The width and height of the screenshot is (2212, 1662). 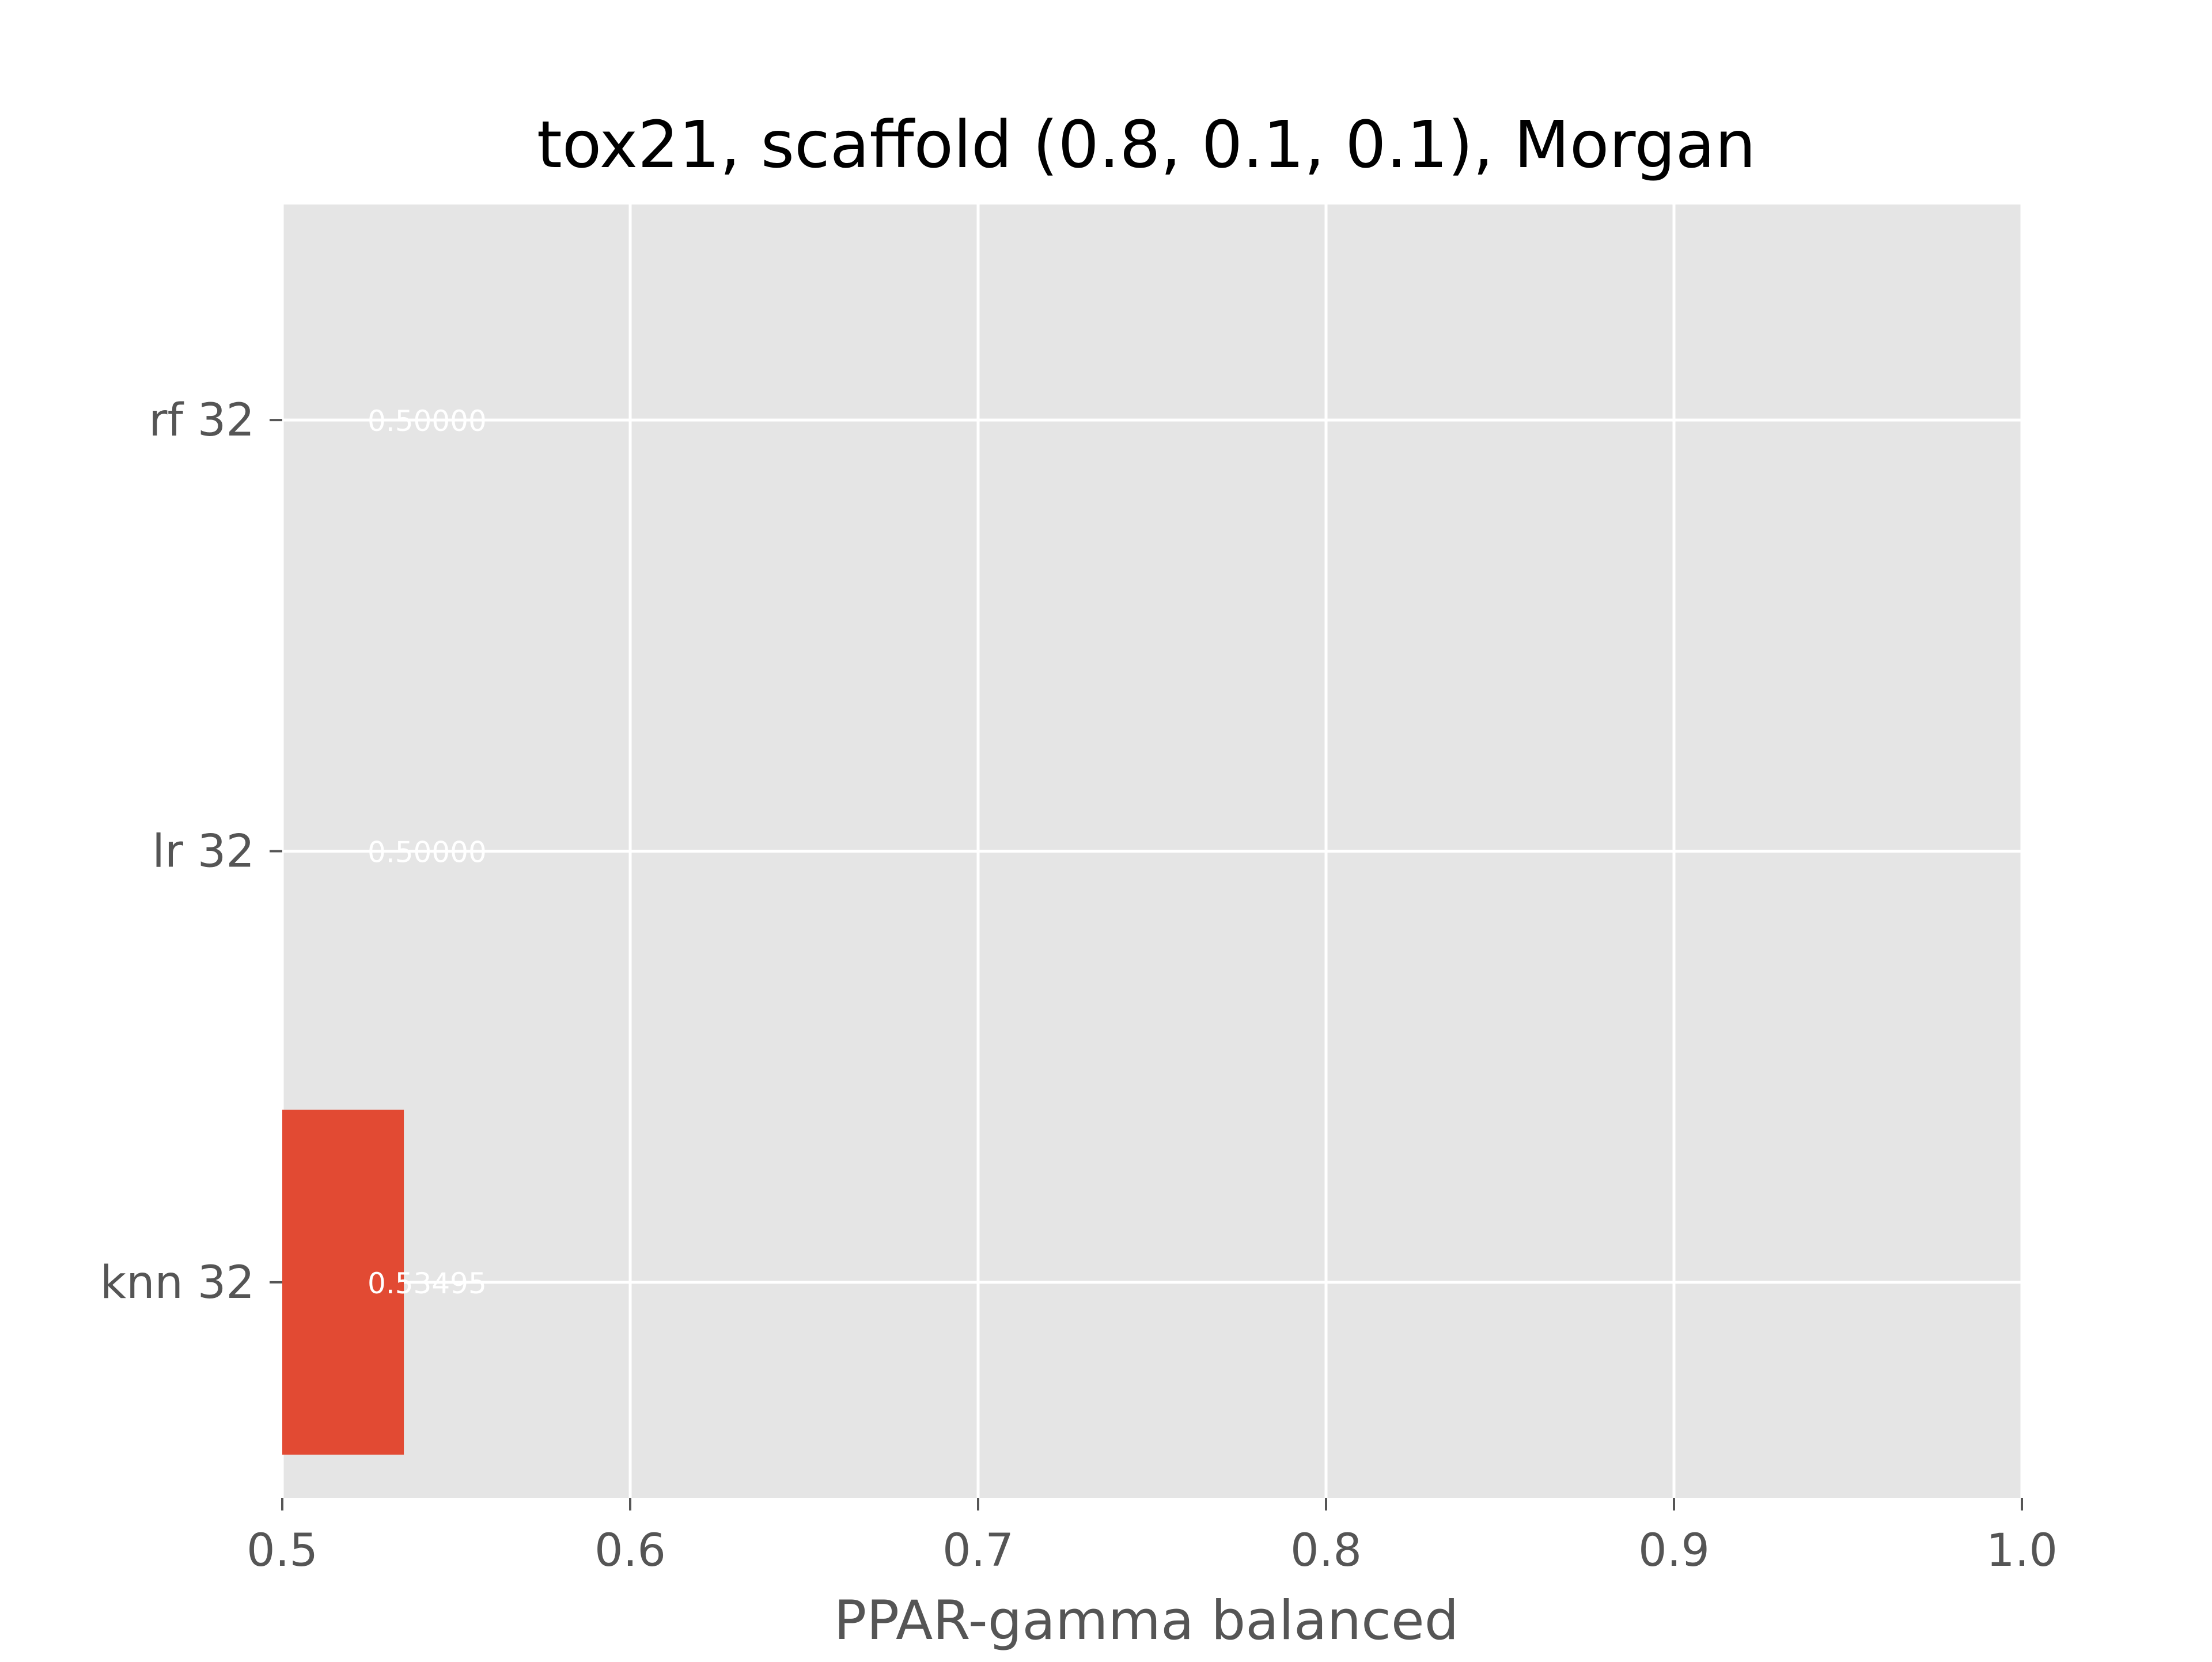 What do you see at coordinates (282, 1551) in the screenshot?
I see `x-tick-label: 0.5` at bounding box center [282, 1551].